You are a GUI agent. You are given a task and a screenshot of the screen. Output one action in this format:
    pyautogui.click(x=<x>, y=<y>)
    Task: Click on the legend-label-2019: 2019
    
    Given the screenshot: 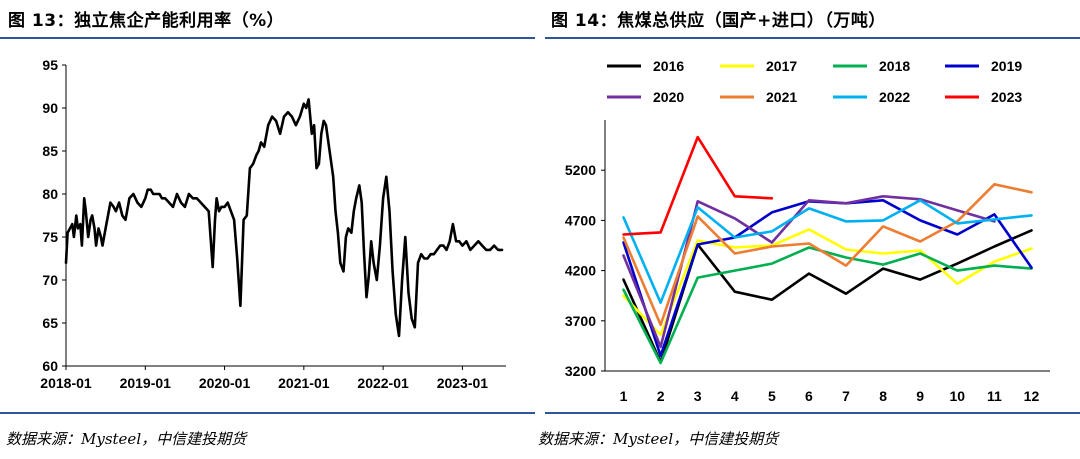 What is the action you would take?
    pyautogui.click(x=1006, y=66)
    